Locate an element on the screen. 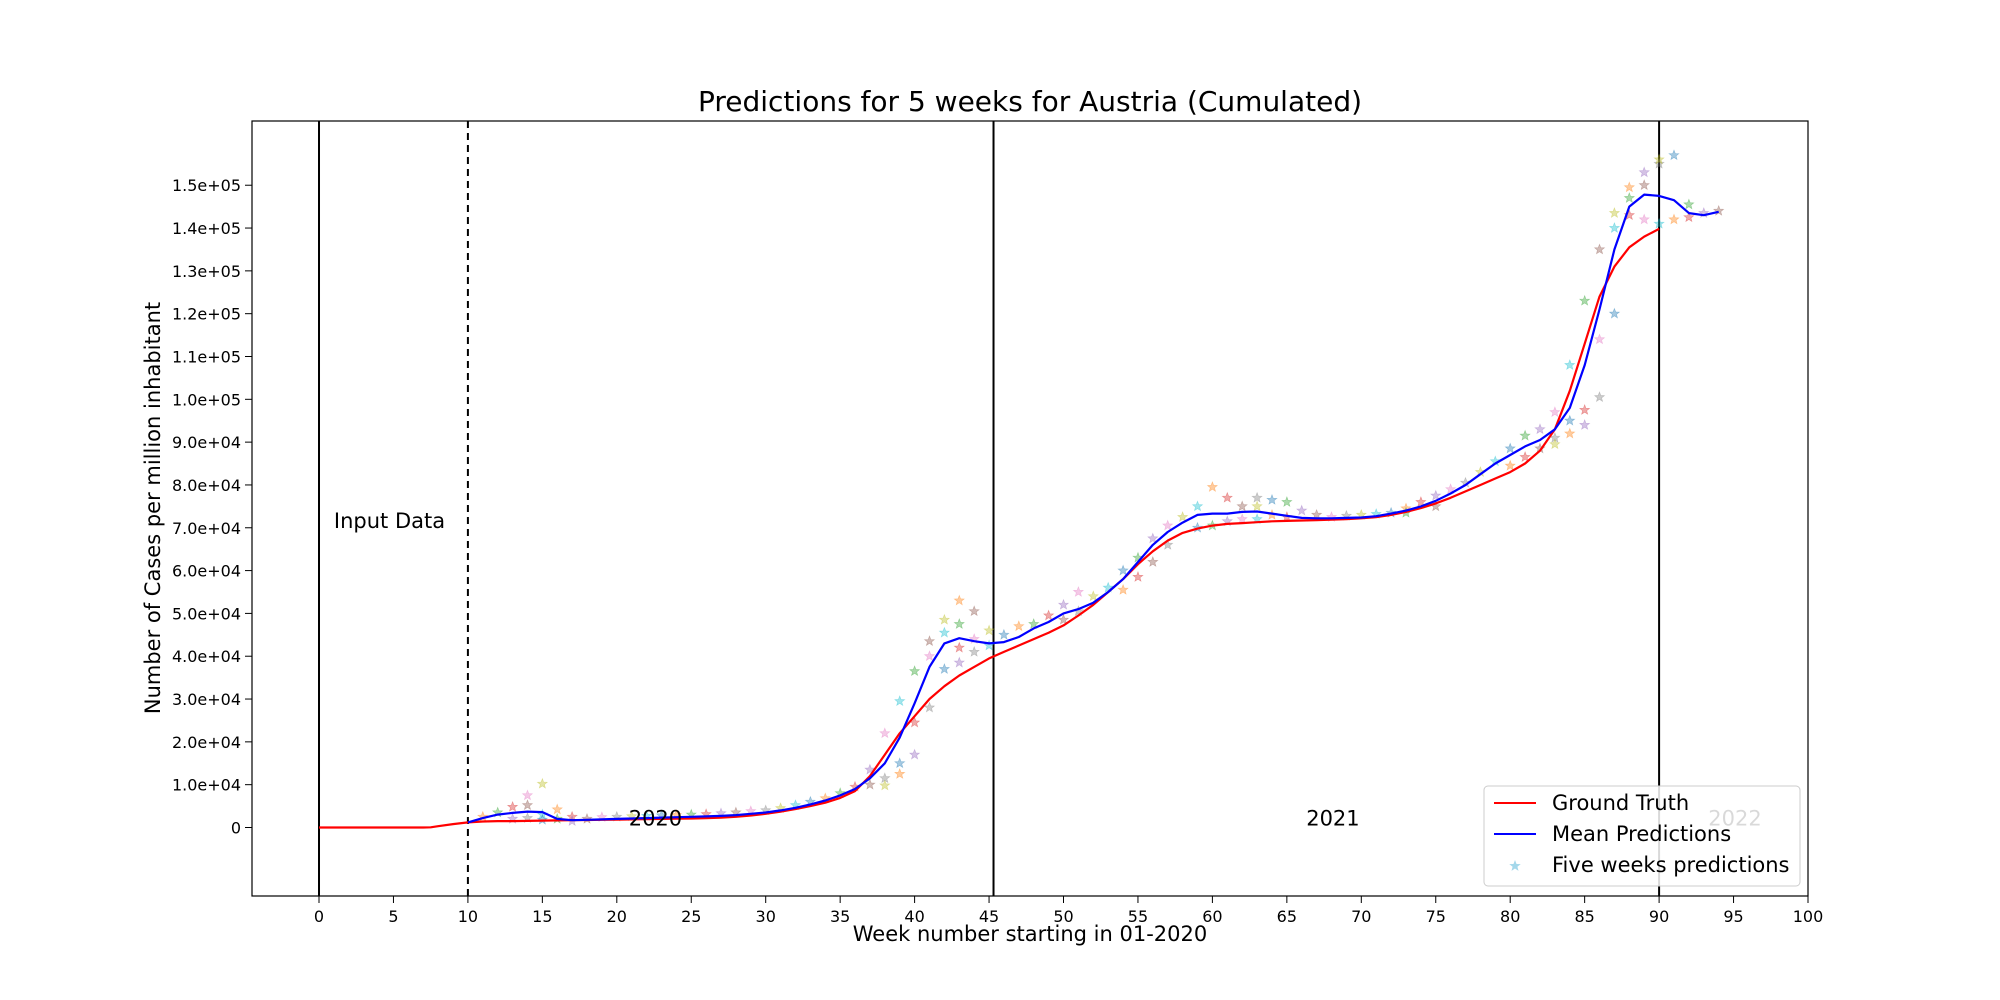 The height and width of the screenshot is (1000, 2000). x-tick-label: 90 is located at coordinates (1659, 916).